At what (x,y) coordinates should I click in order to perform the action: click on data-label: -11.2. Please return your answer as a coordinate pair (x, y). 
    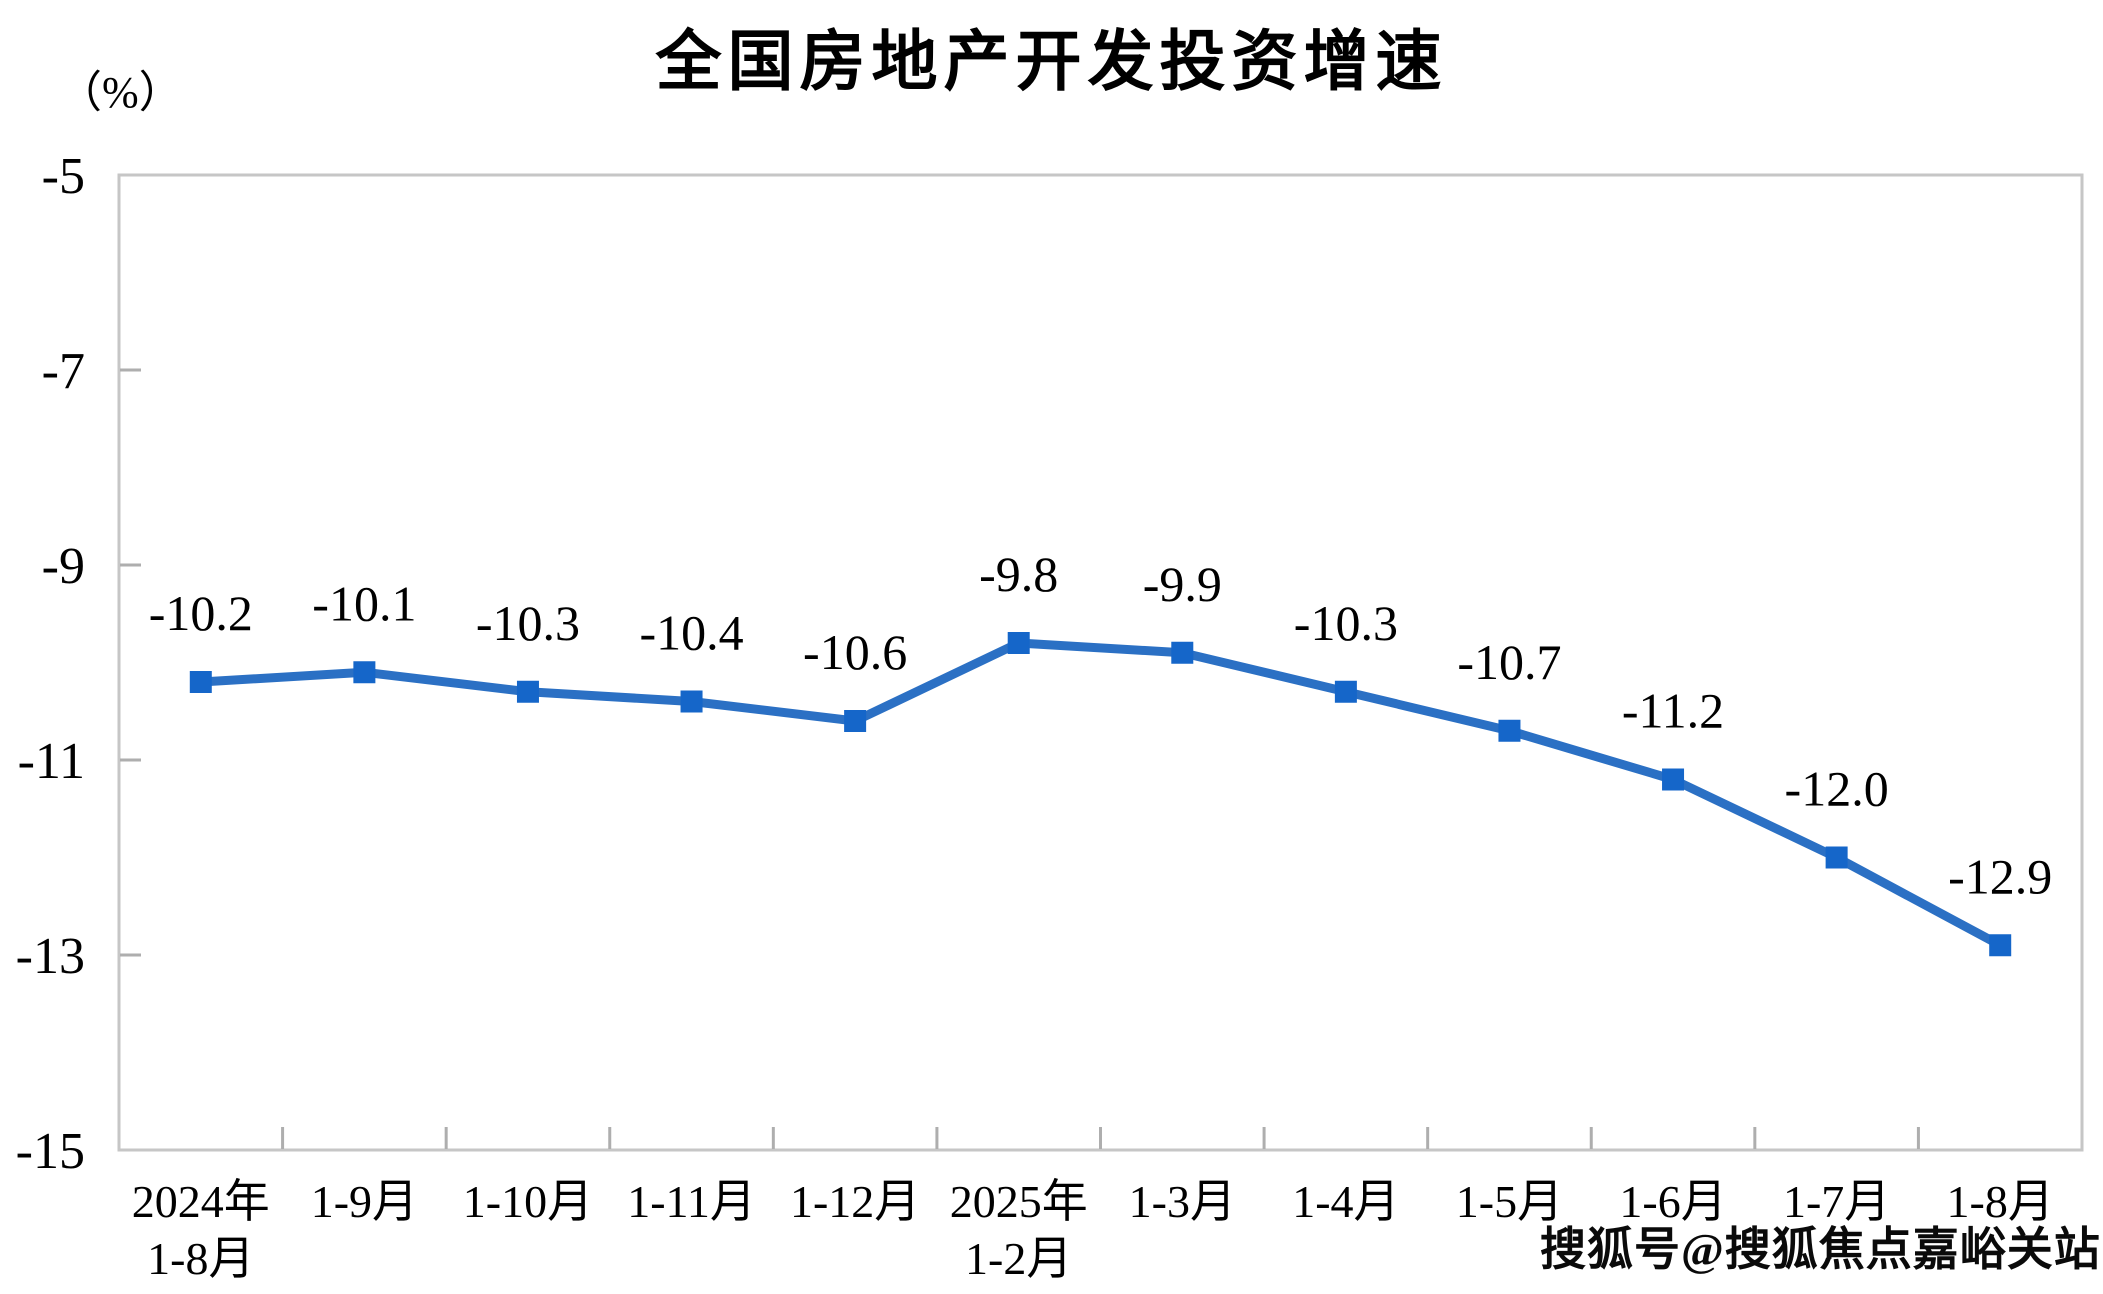
    Looking at the image, I should click on (1673, 711).